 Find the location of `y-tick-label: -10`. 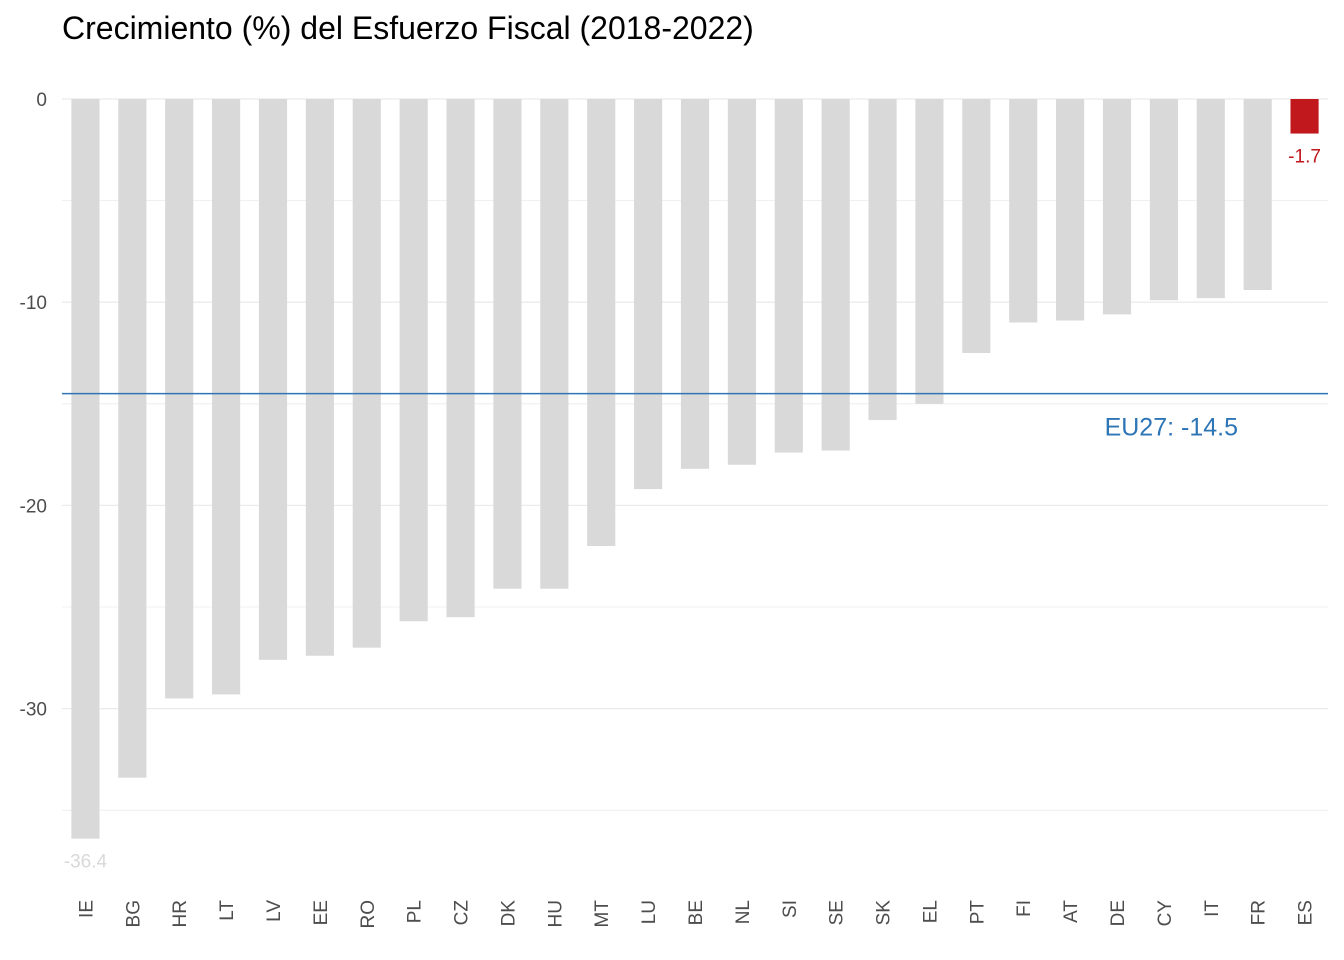

y-tick-label: -10 is located at coordinates (33, 303).